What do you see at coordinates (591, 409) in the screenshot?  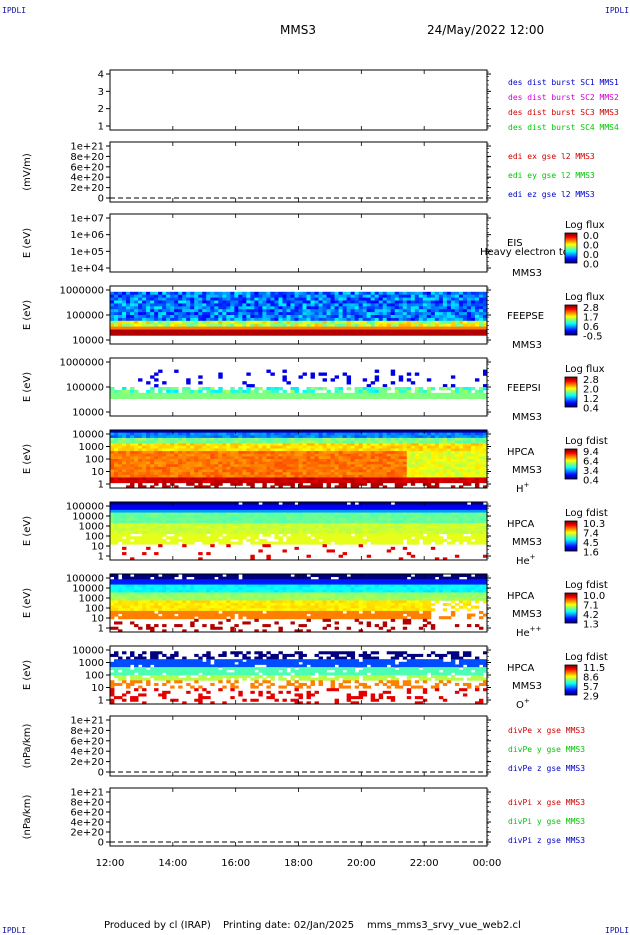 I see `colorbar-tick-p5: 0.4` at bounding box center [591, 409].